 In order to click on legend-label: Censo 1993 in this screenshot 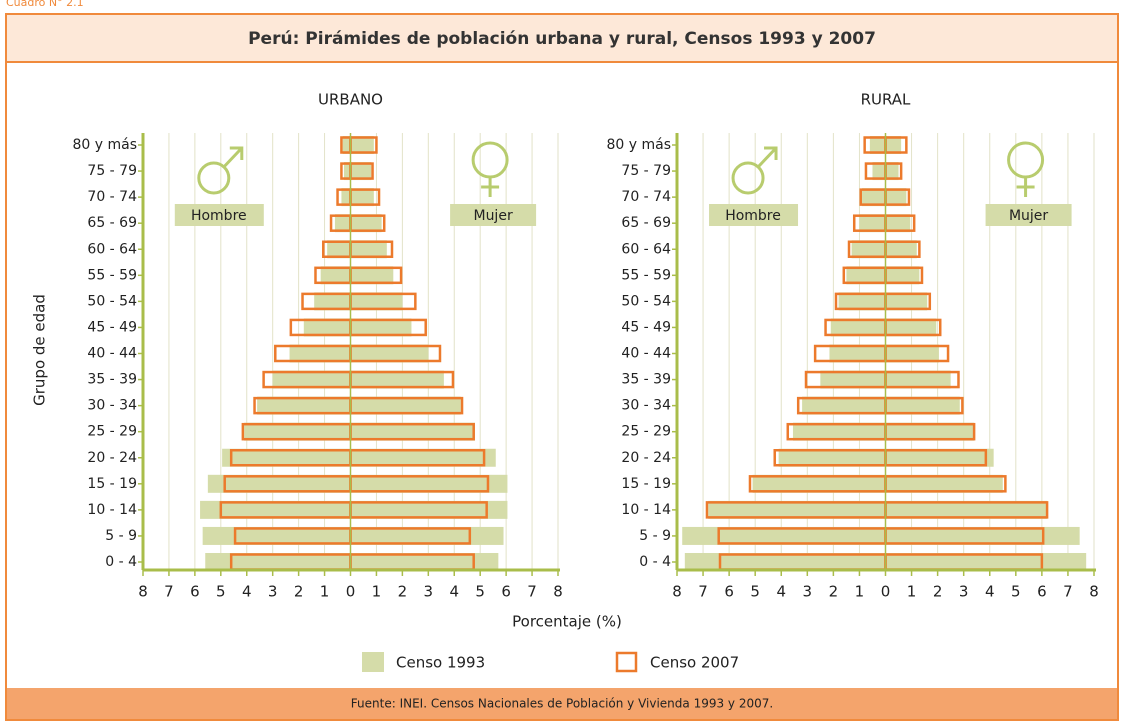, I will do `click(440, 663)`.